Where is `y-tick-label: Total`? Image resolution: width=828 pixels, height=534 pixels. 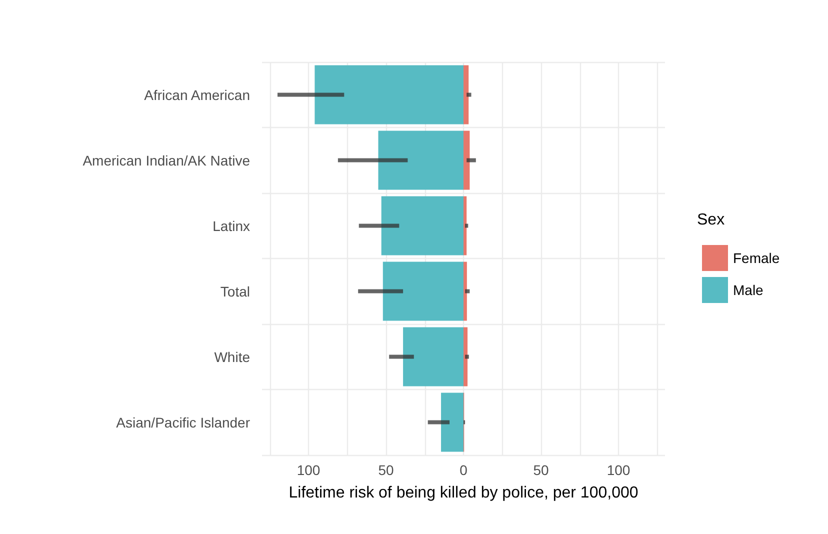
y-tick-label: Total is located at coordinates (235, 291).